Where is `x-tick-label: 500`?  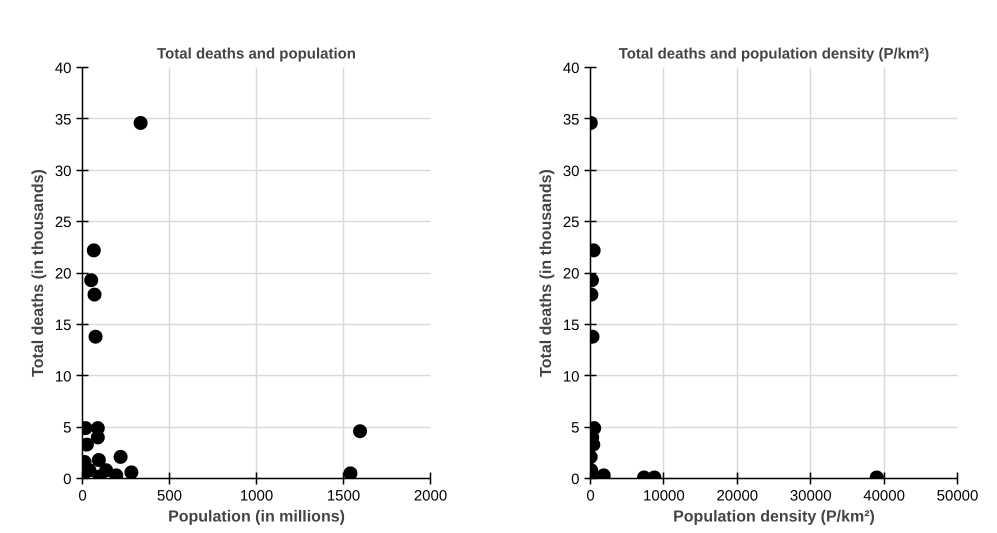
x-tick-label: 500 is located at coordinates (169, 496).